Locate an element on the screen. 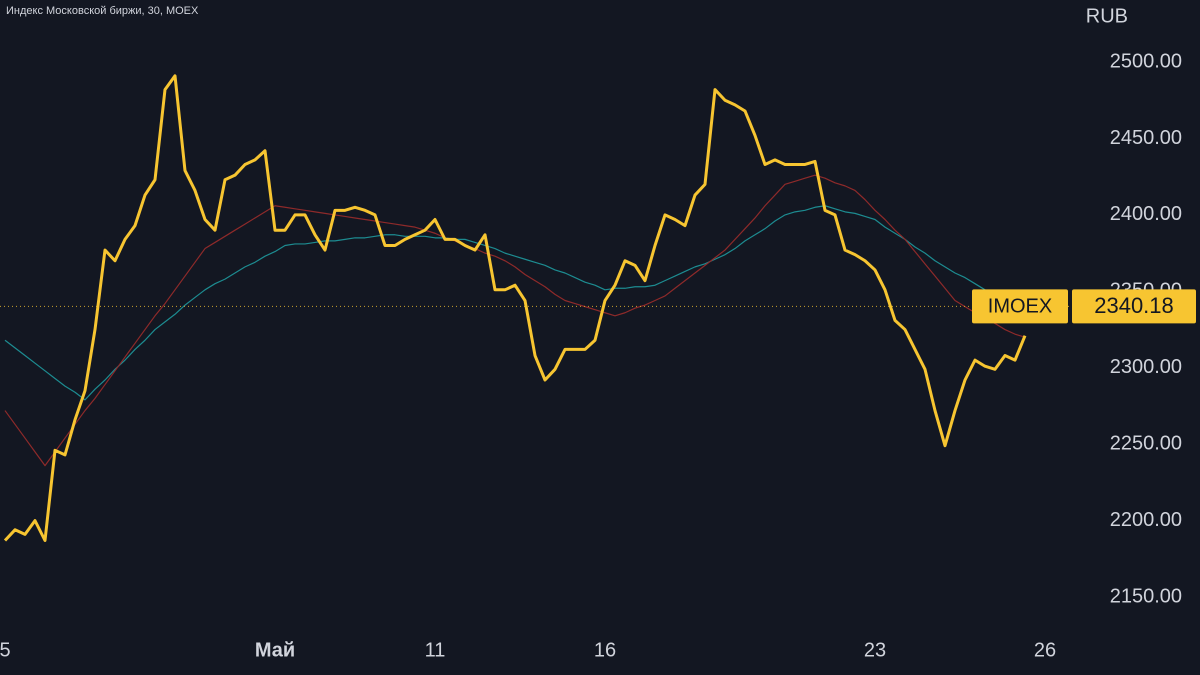  y-tick-label: 2250.00 is located at coordinates (1146, 443).